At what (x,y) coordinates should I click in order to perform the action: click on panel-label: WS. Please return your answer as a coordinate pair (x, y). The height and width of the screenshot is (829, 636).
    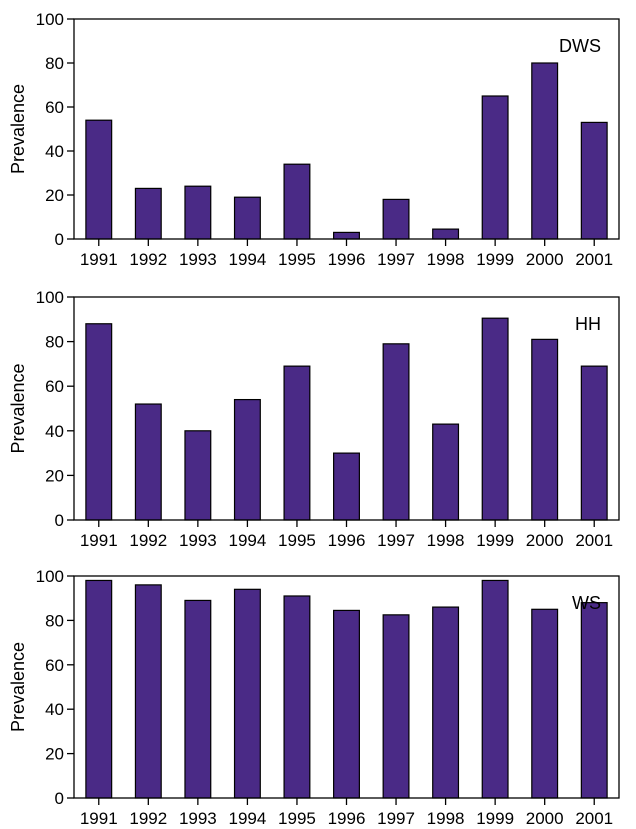
    Looking at the image, I should click on (586, 603).